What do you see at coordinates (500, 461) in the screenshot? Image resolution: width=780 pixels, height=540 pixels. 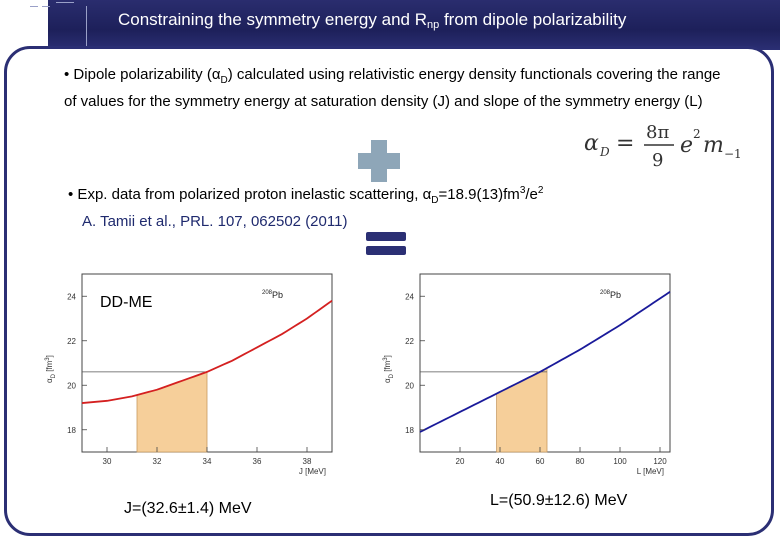 I see `x-tick-label: 40` at bounding box center [500, 461].